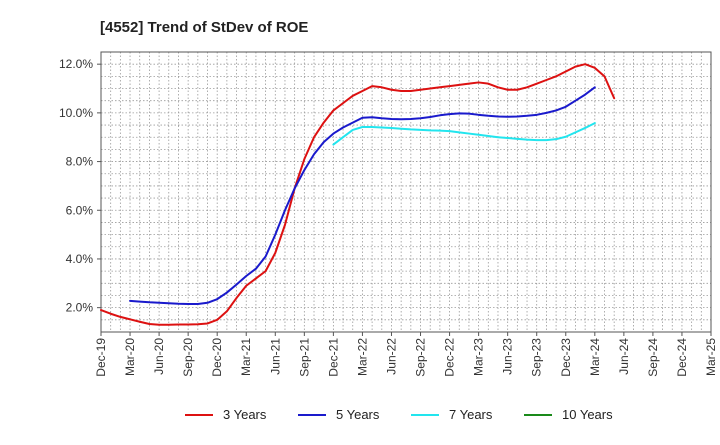 This screenshot has height=445, width=720. What do you see at coordinates (471, 414) in the screenshot?
I see `legend-label: 7 Years` at bounding box center [471, 414].